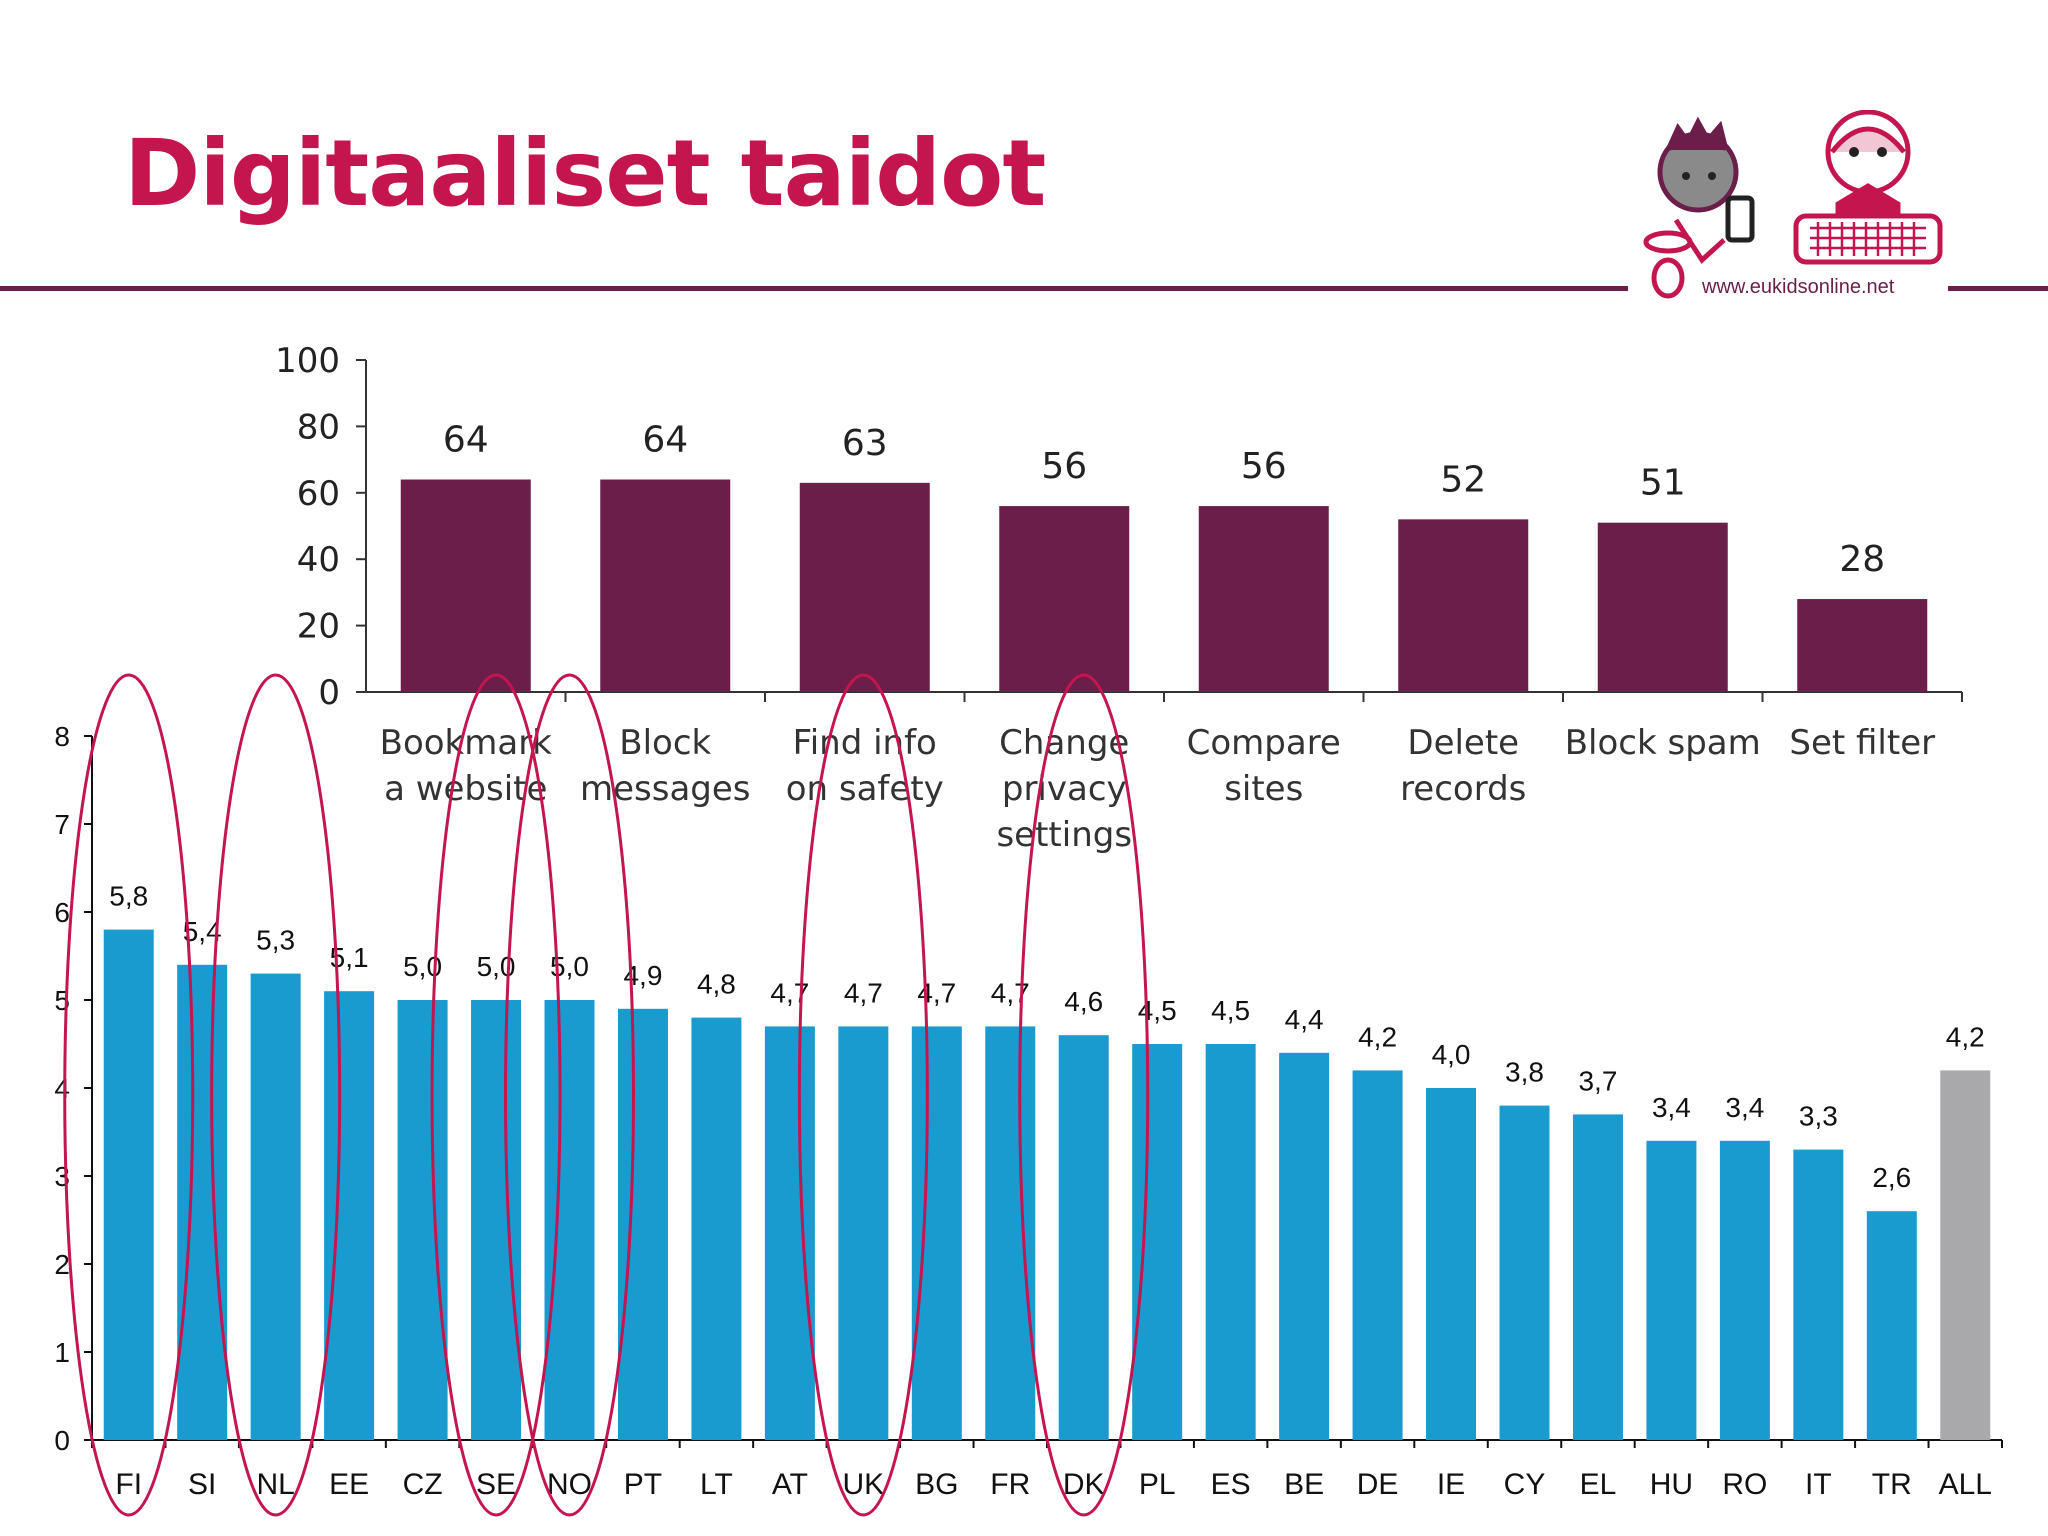 Image resolution: width=2048 pixels, height=1536 pixels. Describe the element at coordinates (1671, 1484) in the screenshot. I see `bottom-category-label: HU` at that location.